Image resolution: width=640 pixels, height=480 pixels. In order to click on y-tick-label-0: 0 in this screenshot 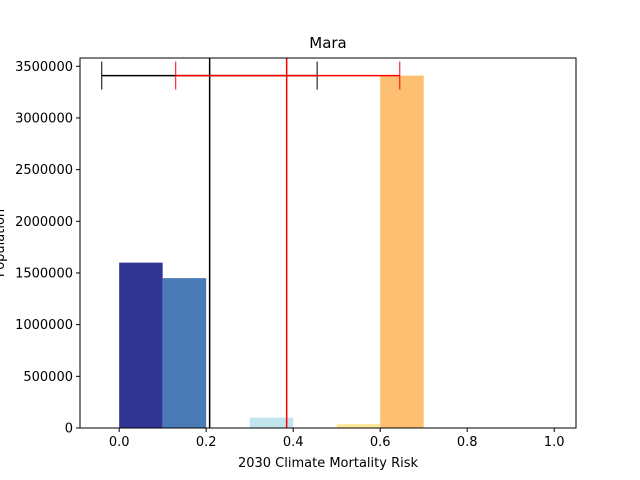, I will do `click(69, 429)`.